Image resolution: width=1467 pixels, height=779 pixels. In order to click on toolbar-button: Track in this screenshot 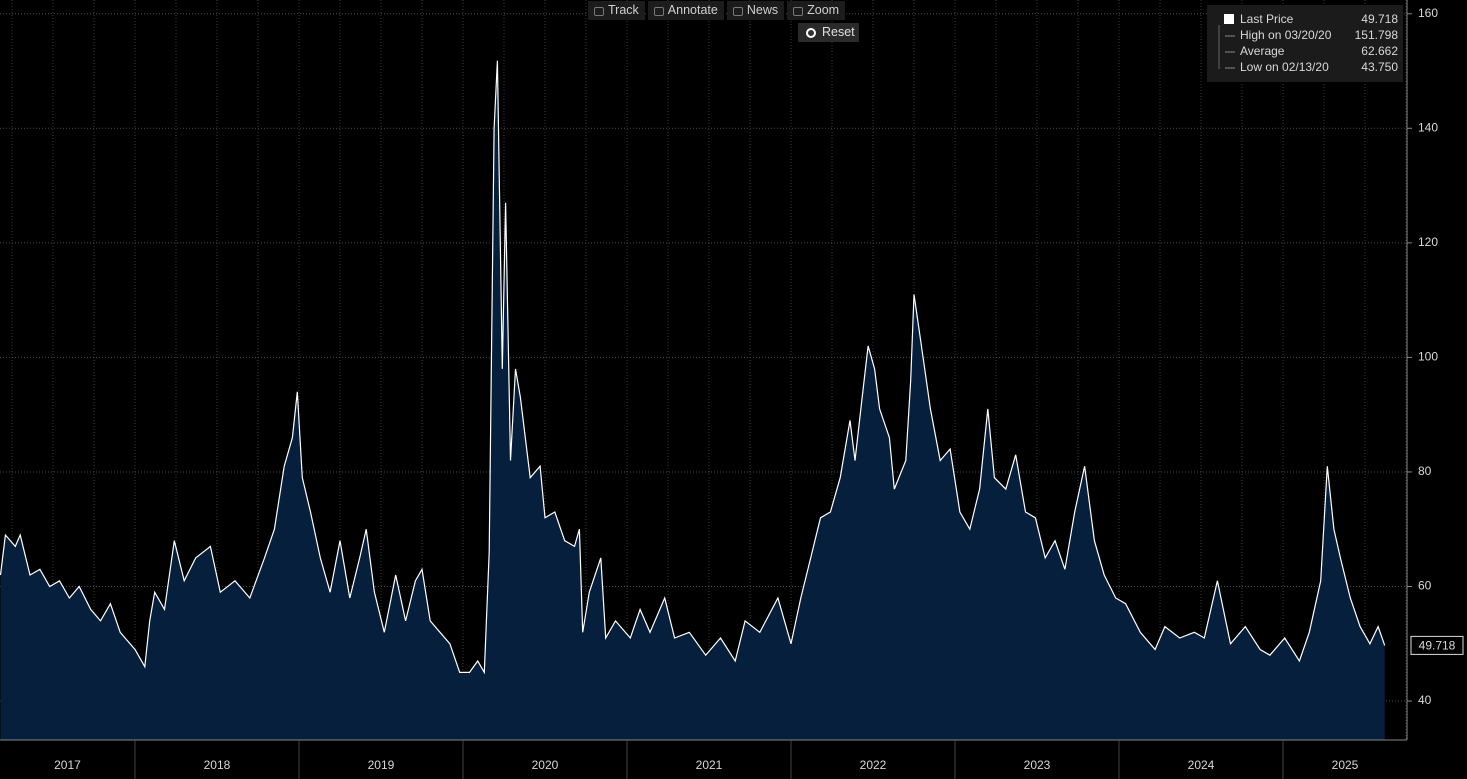, I will do `click(616, 10)`.